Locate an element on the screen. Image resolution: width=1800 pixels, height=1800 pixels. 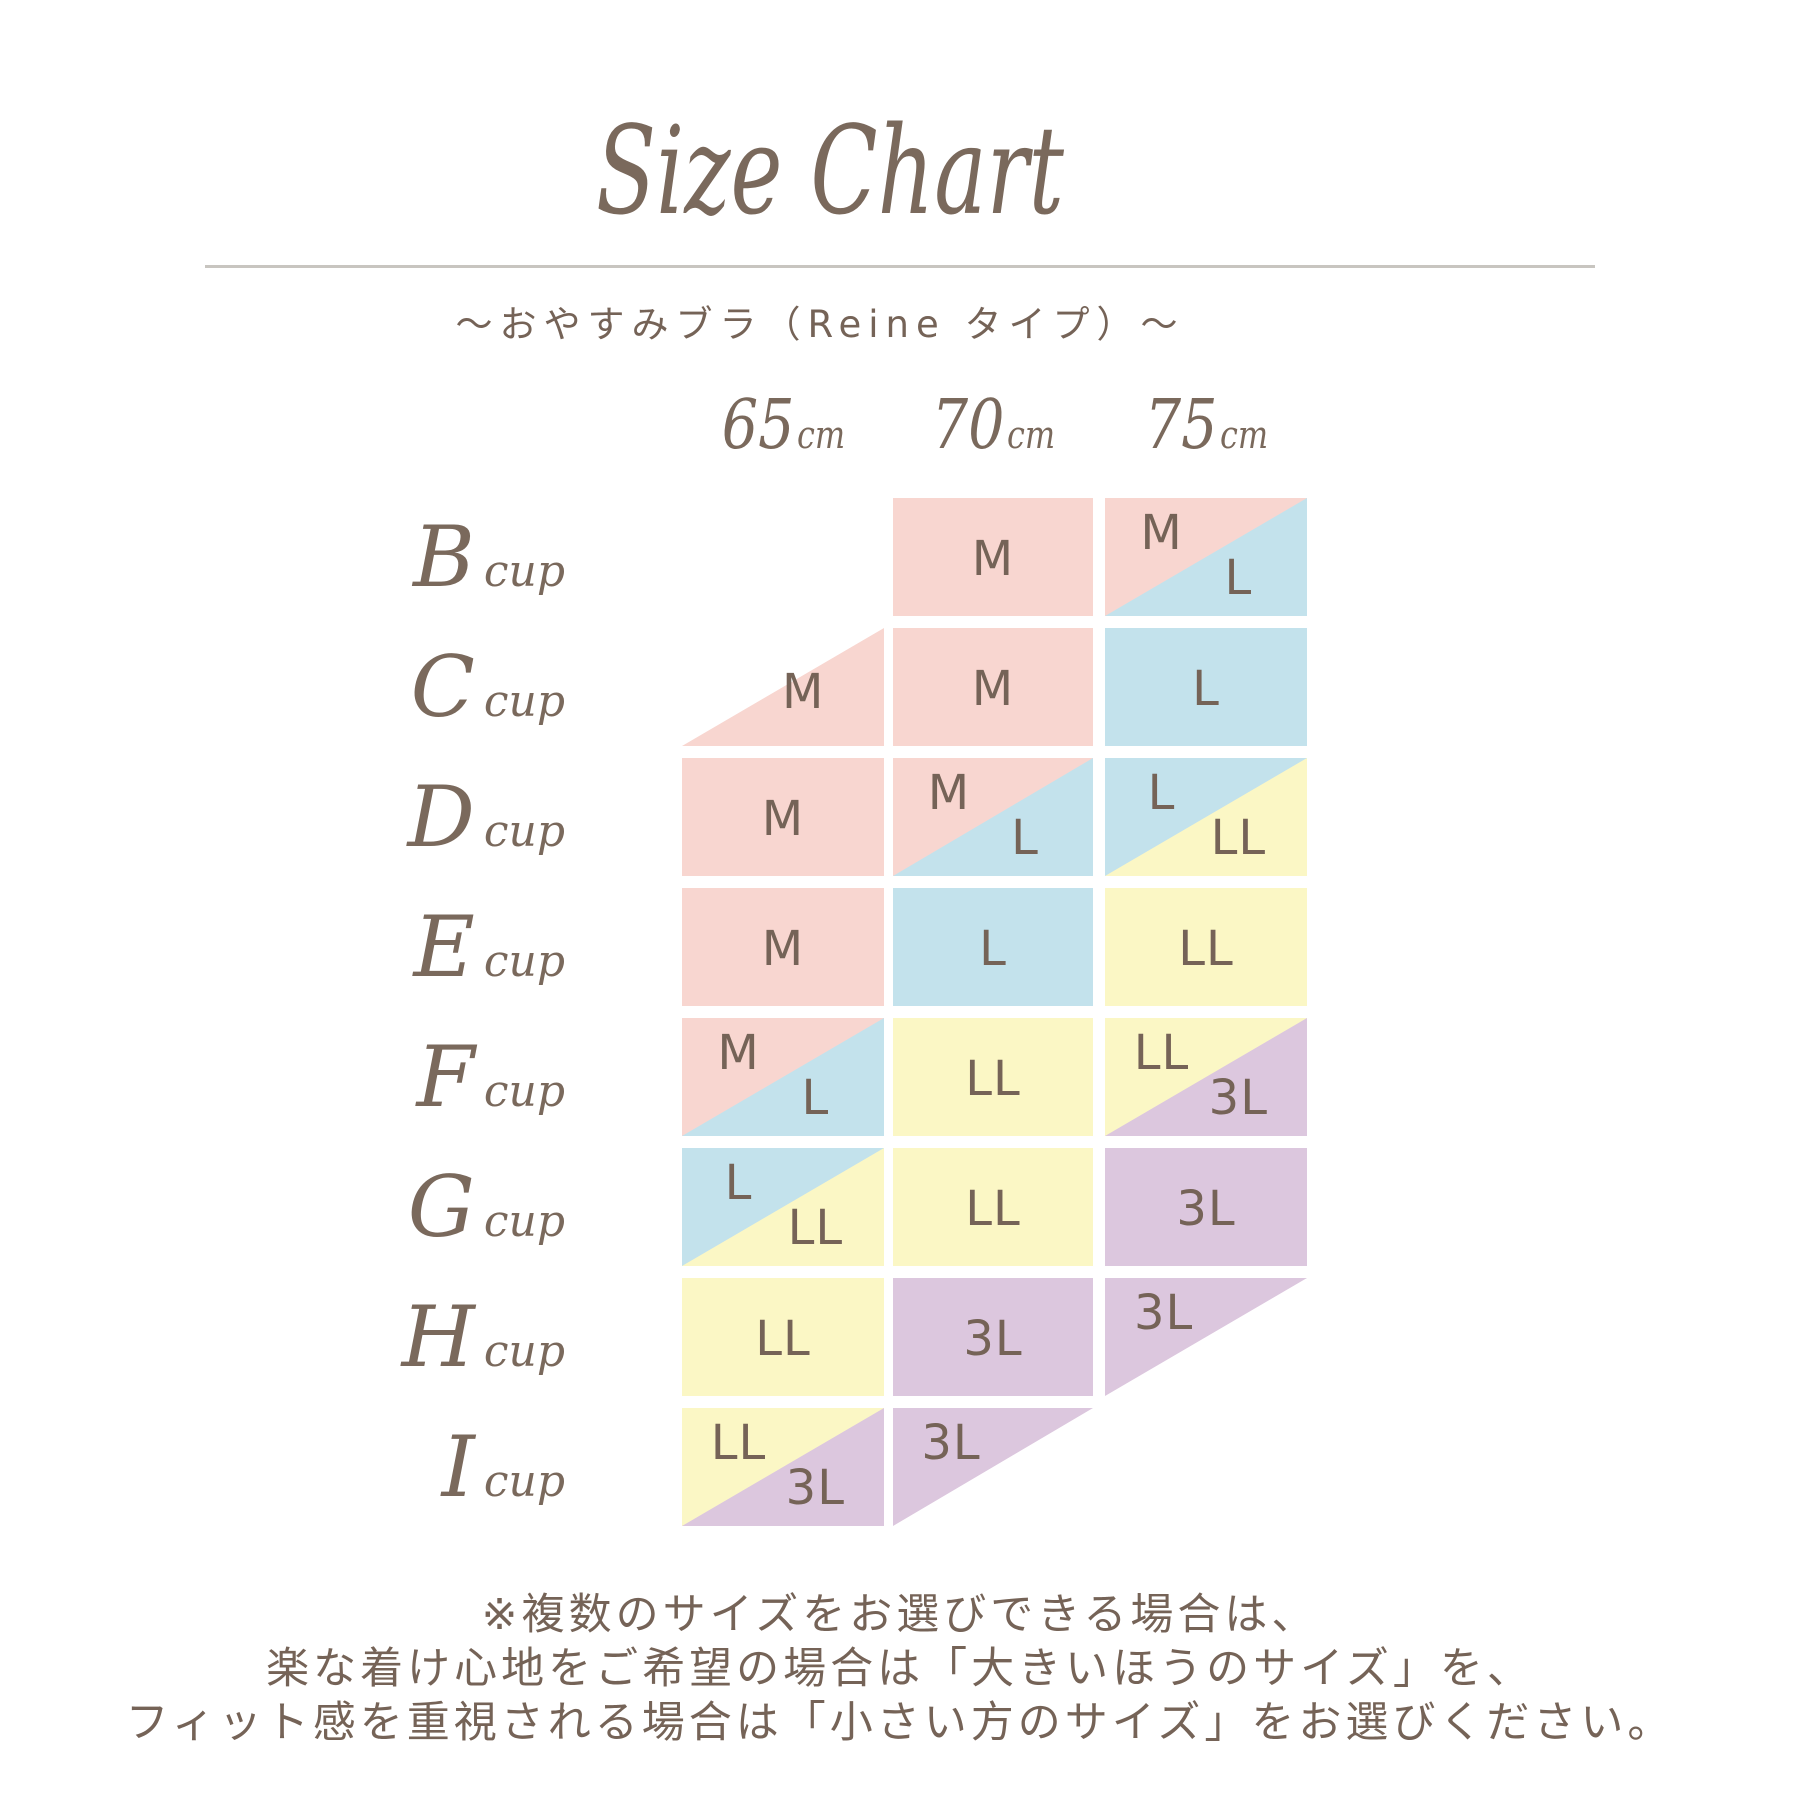
size-cell-H-75: 3L is located at coordinates (1206, 1337).